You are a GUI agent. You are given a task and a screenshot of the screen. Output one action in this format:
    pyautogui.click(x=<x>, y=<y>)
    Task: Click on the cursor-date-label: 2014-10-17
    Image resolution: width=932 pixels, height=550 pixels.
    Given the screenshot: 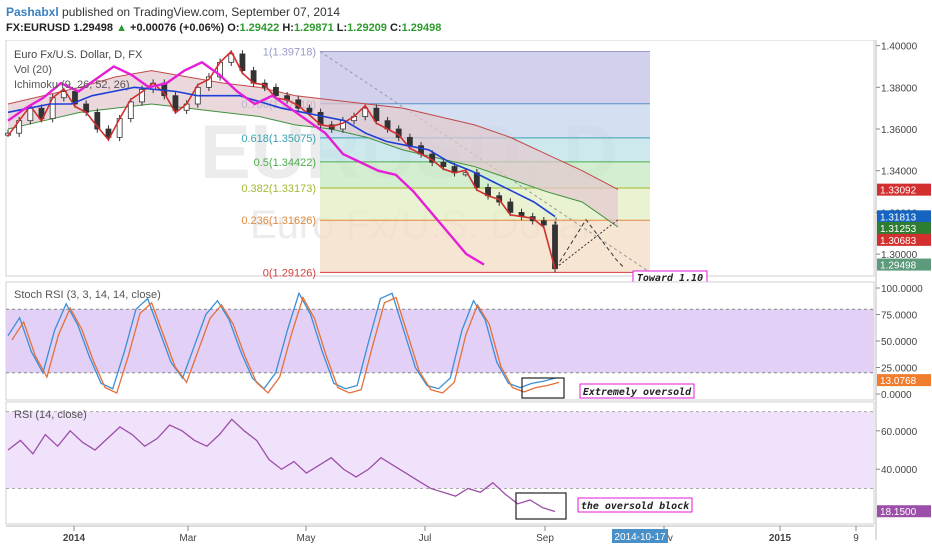 What is the action you would take?
    pyautogui.click(x=640, y=537)
    